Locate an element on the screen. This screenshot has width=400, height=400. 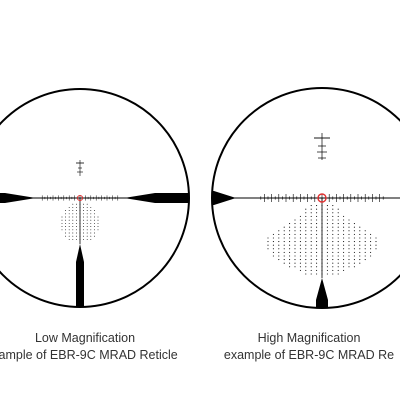
low-magnification-title: Low Magnification is located at coordinates (85, 338).